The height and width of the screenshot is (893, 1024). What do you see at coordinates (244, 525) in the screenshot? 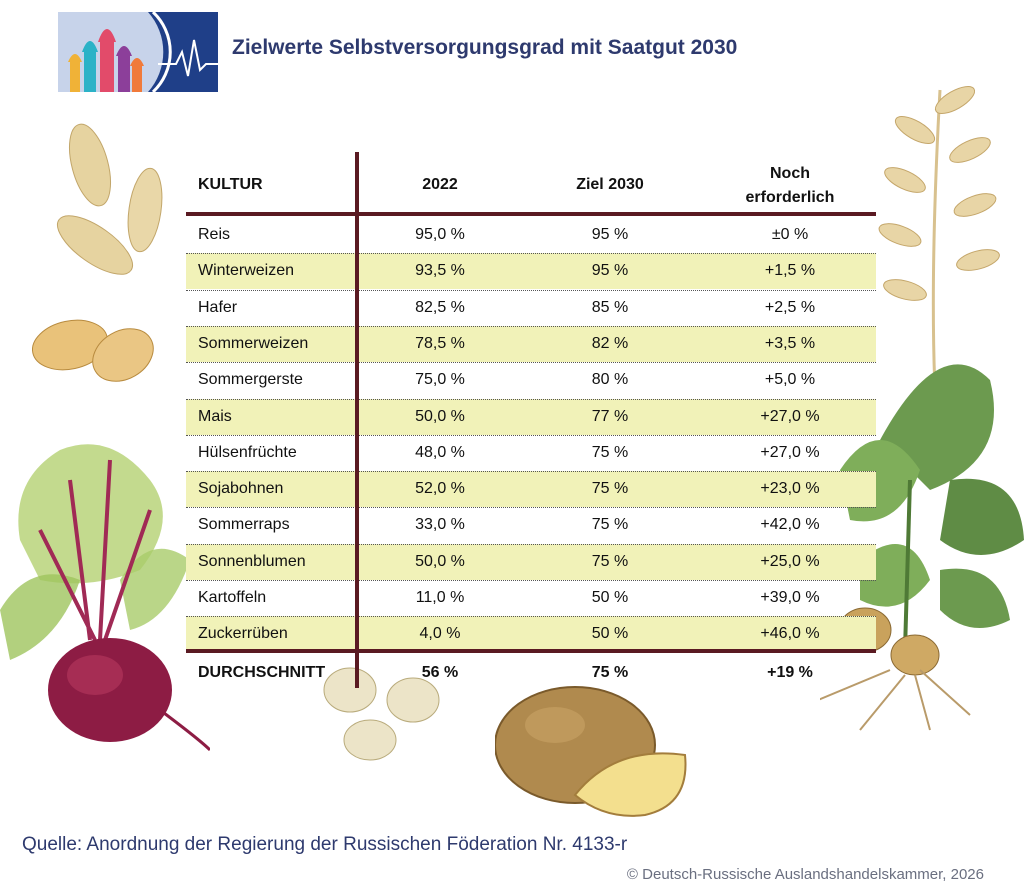
I see `table-cell-kultur: Sommerraps` at bounding box center [244, 525].